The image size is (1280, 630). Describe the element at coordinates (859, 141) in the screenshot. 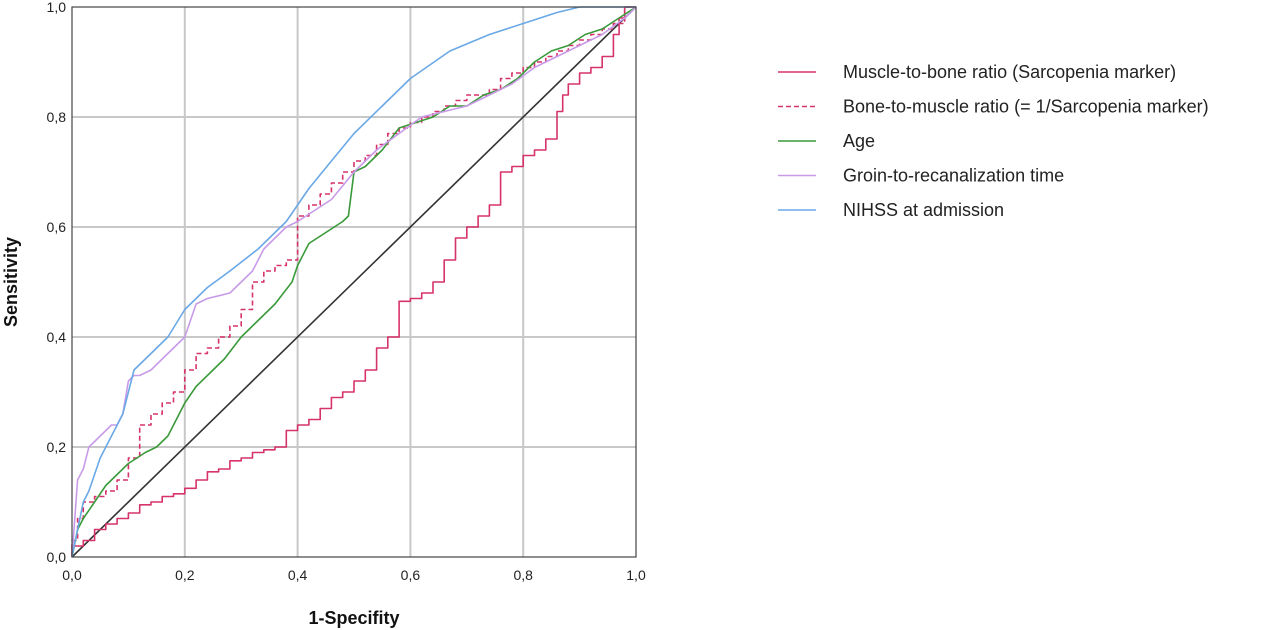

I see `legend-label: Age` at that location.